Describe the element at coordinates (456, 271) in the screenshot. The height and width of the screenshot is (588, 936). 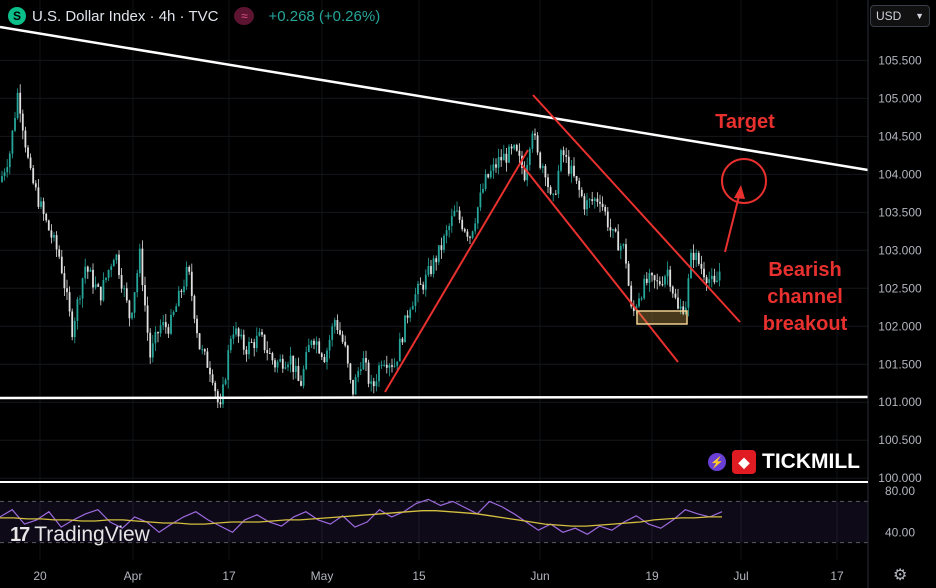
I see `rally-line` at that location.